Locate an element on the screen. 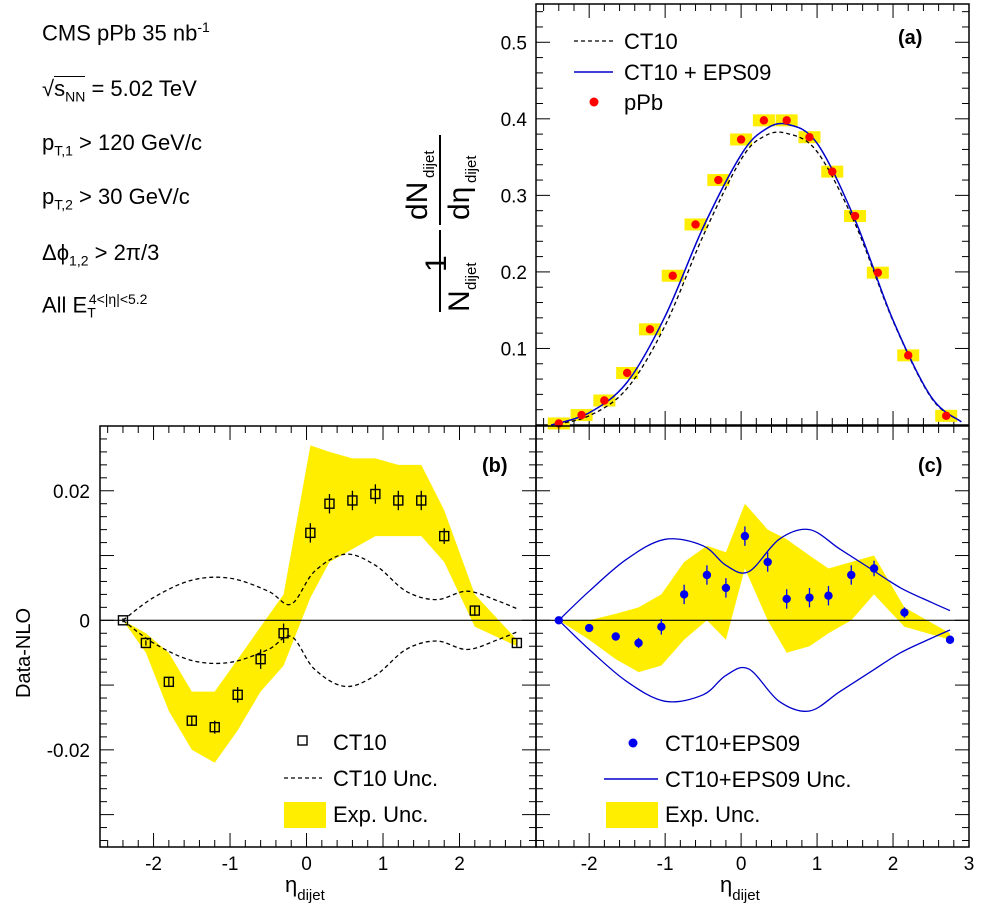  legend-eps09-unc-label: CT10+EPS09 Unc. is located at coordinates (758, 779).